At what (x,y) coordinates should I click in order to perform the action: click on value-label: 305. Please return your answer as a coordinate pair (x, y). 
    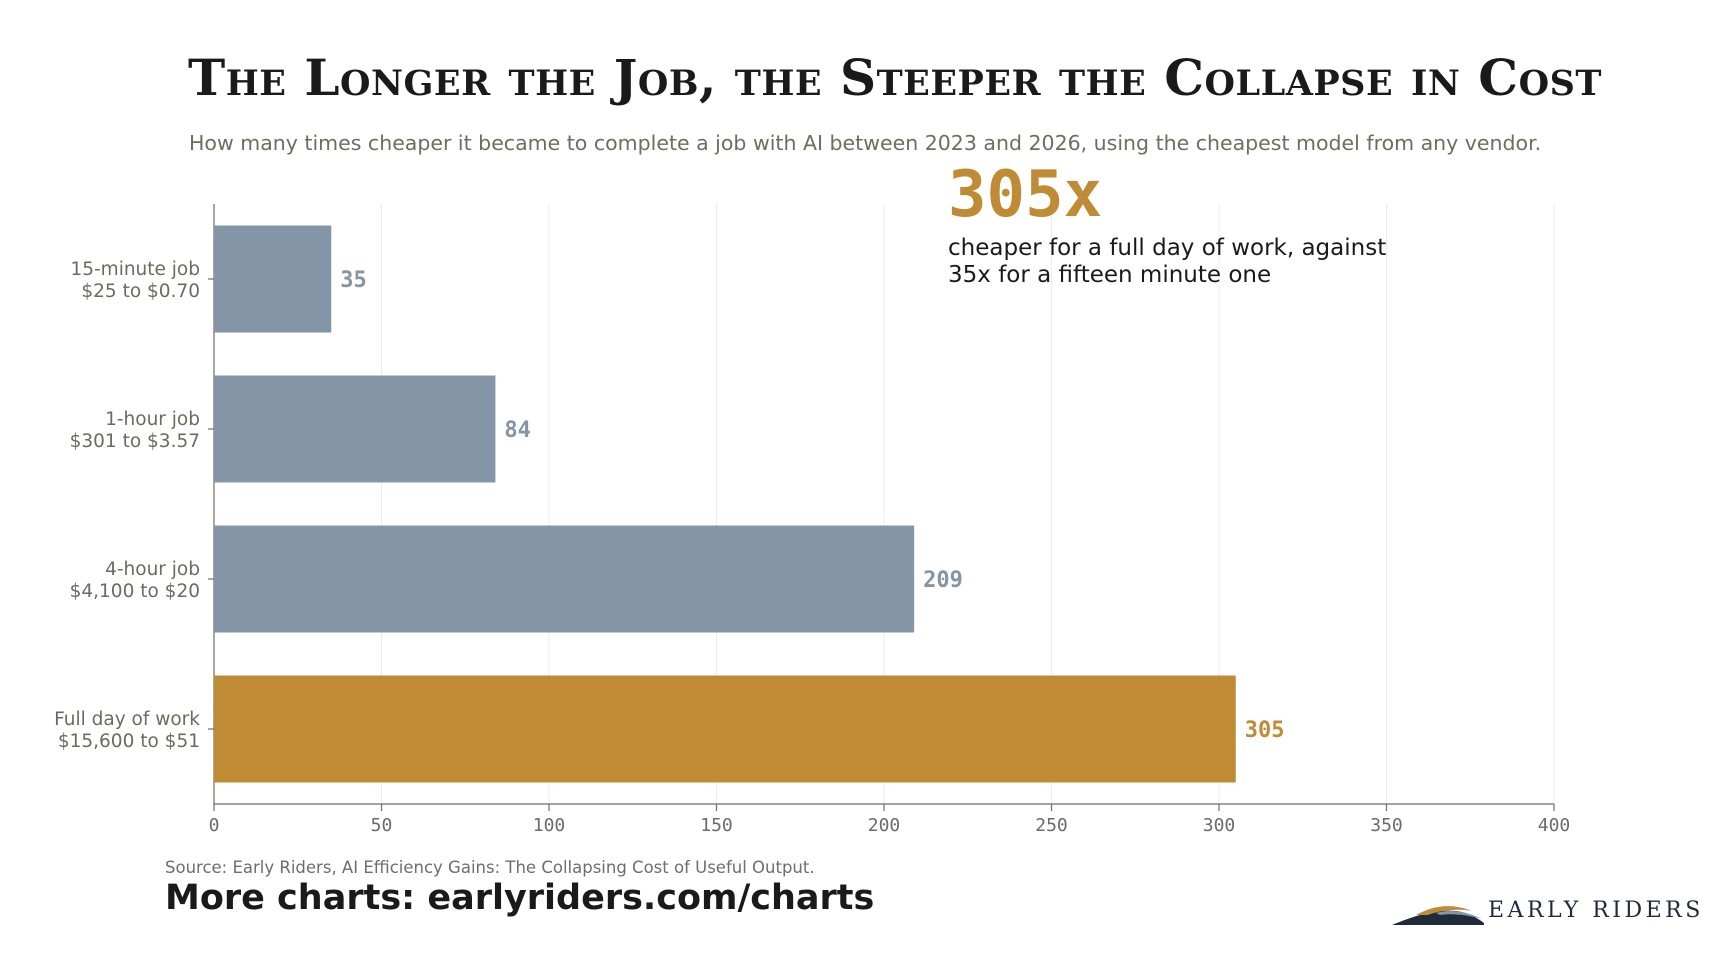
    Looking at the image, I should click on (1265, 730).